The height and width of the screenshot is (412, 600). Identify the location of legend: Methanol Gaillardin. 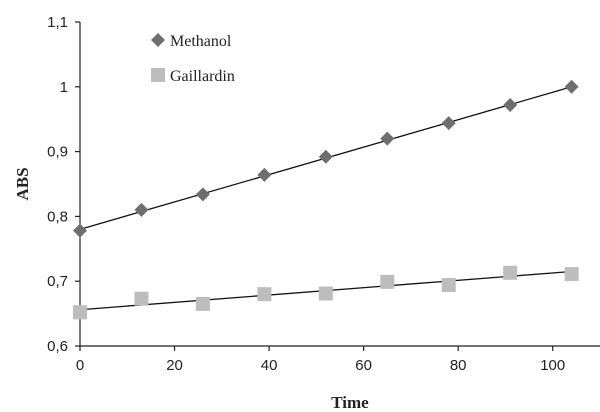
(193, 59).